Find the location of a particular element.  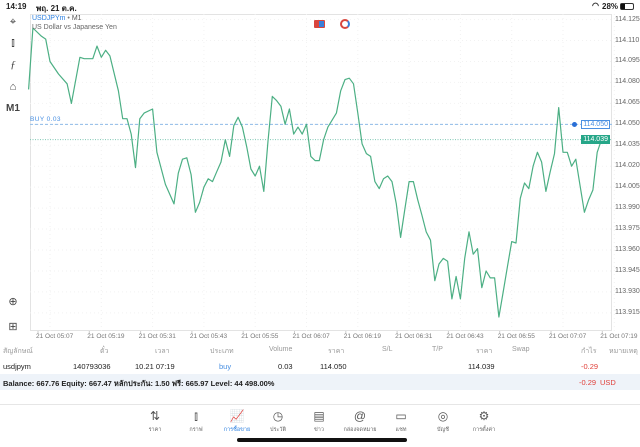

chart-type-candles-icon: ⫾ is located at coordinates (13, 43).